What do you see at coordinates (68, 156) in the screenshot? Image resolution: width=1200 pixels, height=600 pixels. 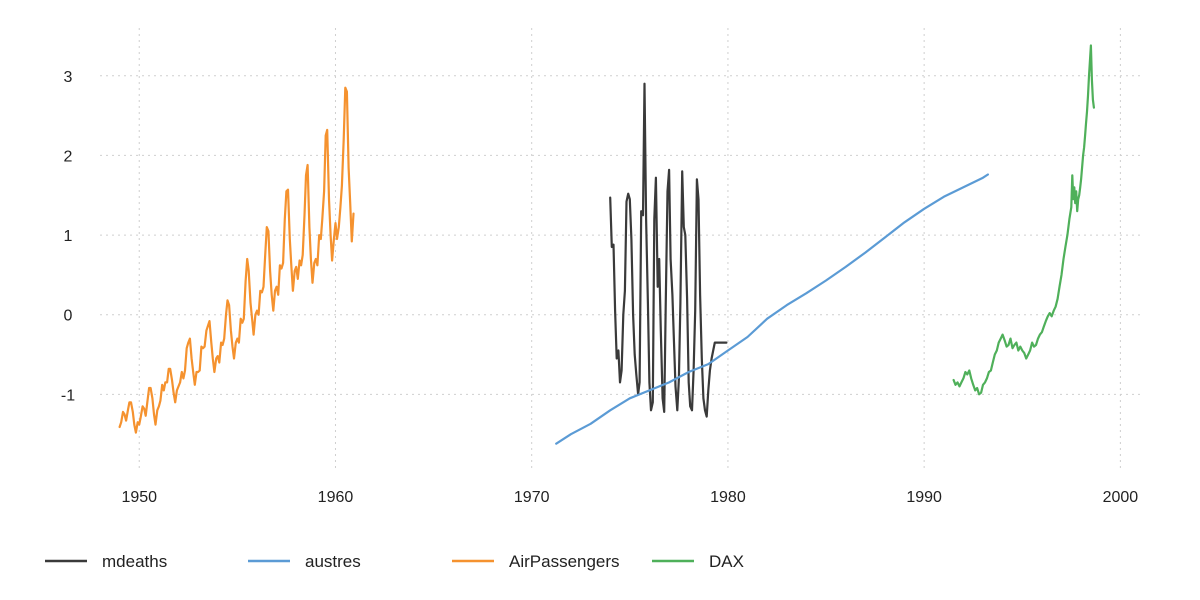 I see `y-tick-label: 2` at bounding box center [68, 156].